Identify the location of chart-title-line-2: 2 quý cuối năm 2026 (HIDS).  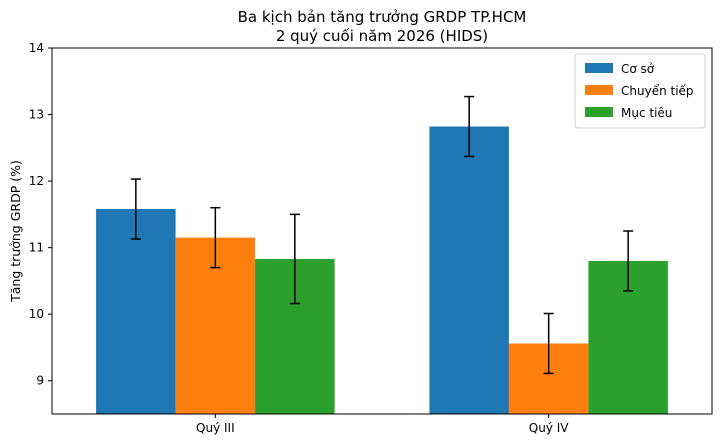
(382, 36).